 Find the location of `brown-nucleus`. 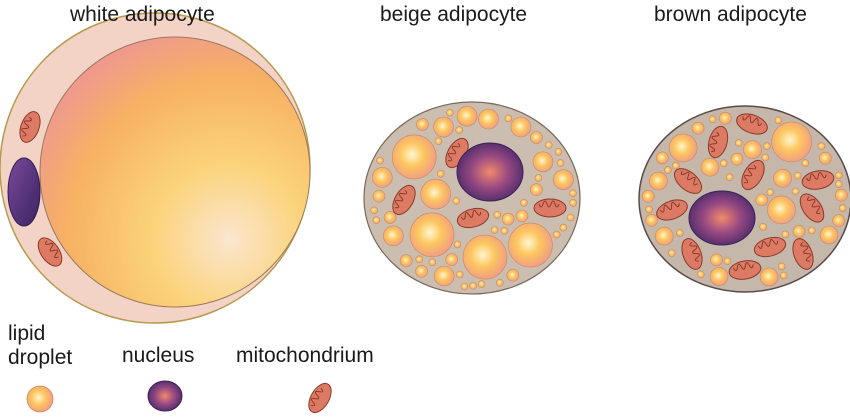

brown-nucleus is located at coordinates (722, 218).